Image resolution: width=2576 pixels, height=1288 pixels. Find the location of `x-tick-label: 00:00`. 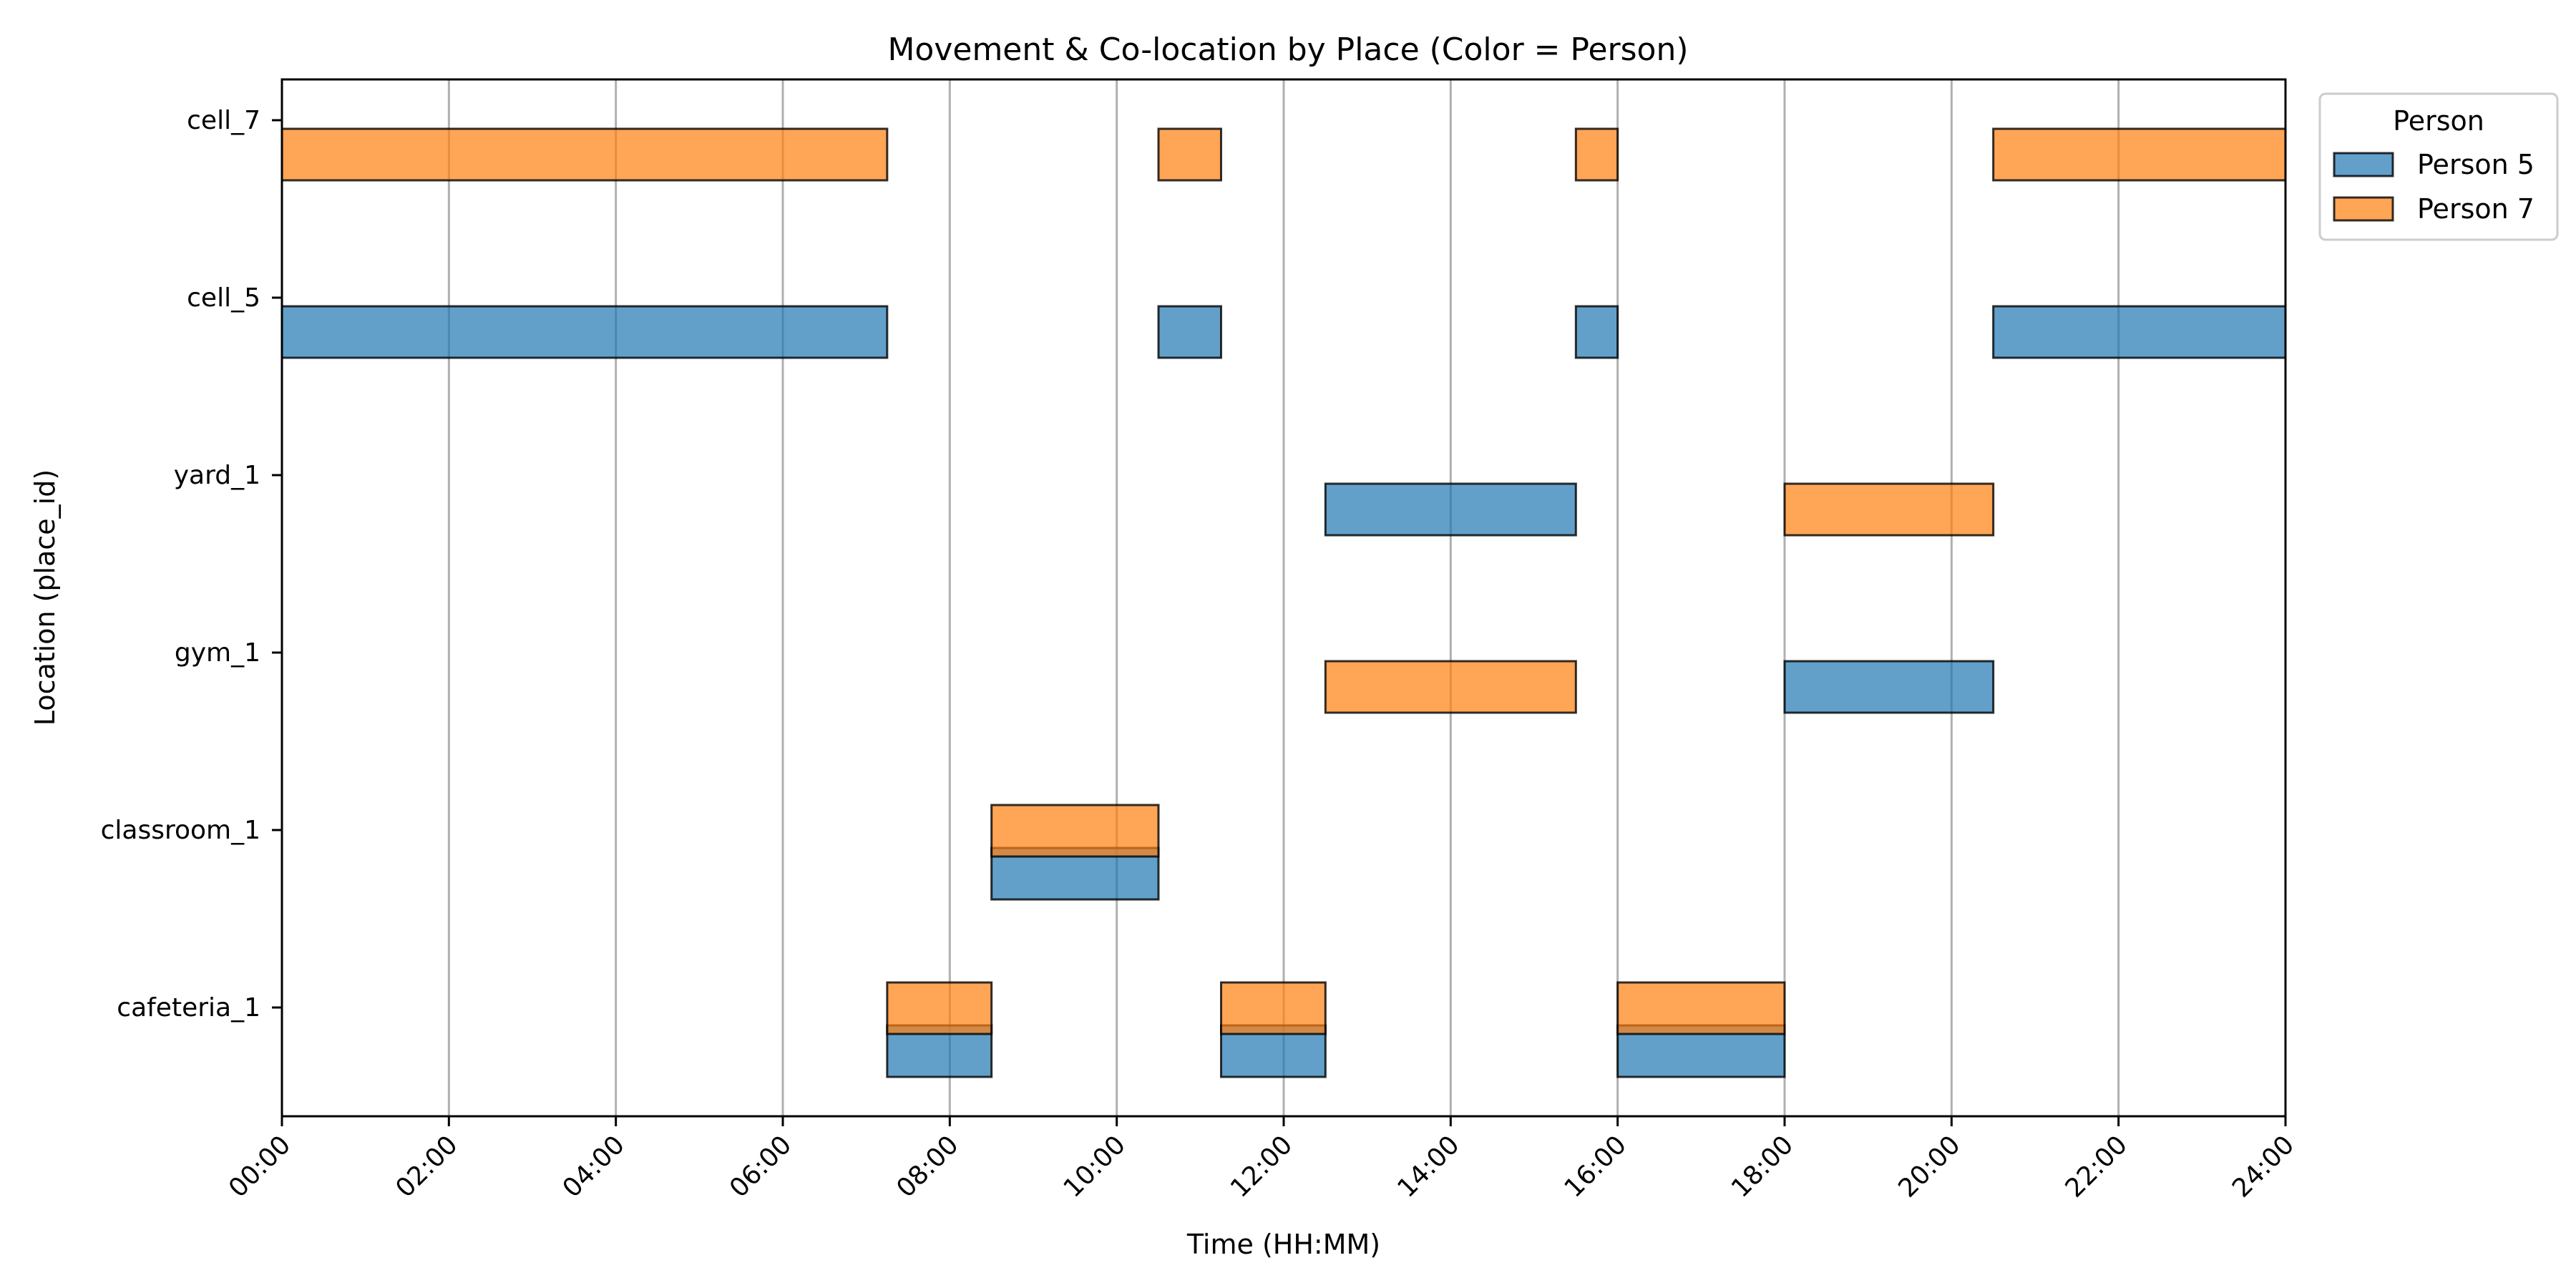

x-tick-label: 00:00 is located at coordinates (259, 1166).